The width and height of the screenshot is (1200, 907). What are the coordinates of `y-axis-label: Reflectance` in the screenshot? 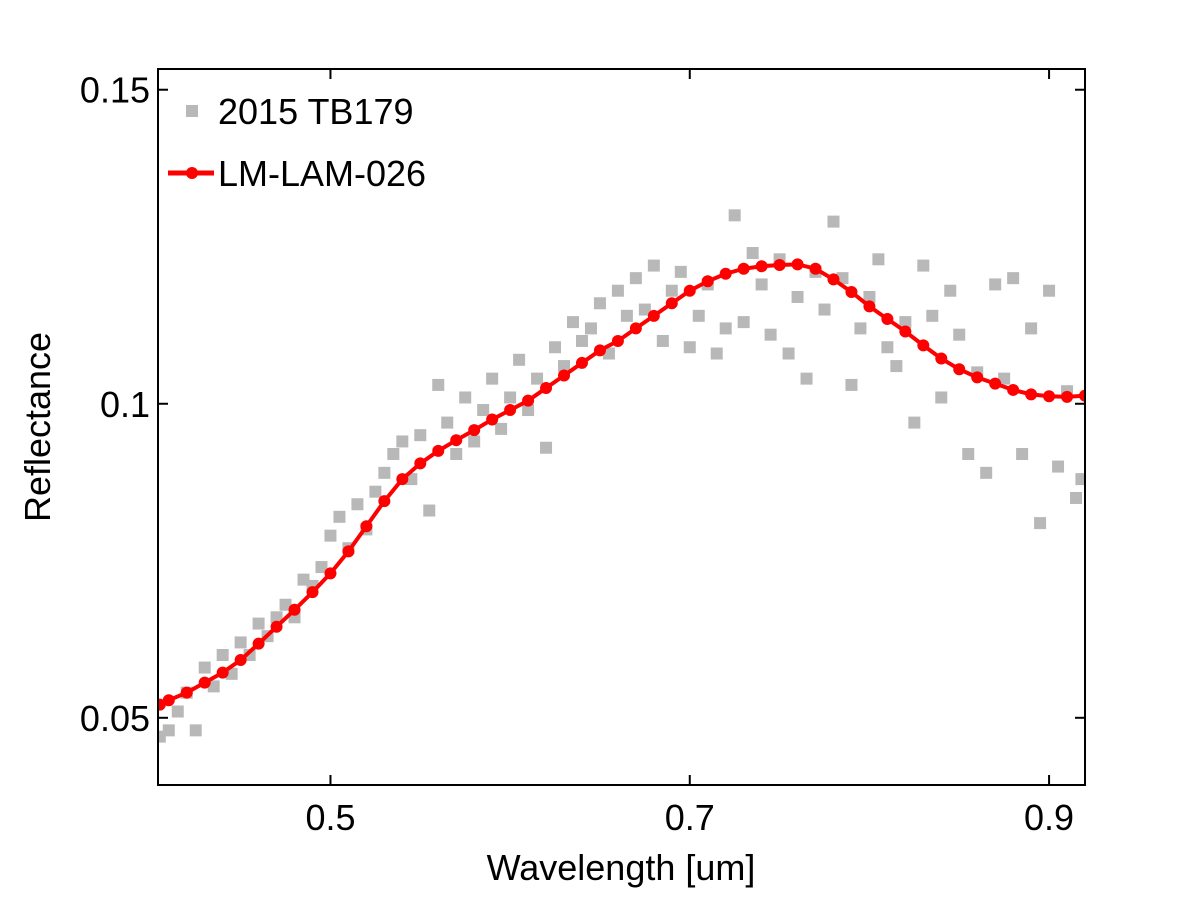 It's located at (37, 427).